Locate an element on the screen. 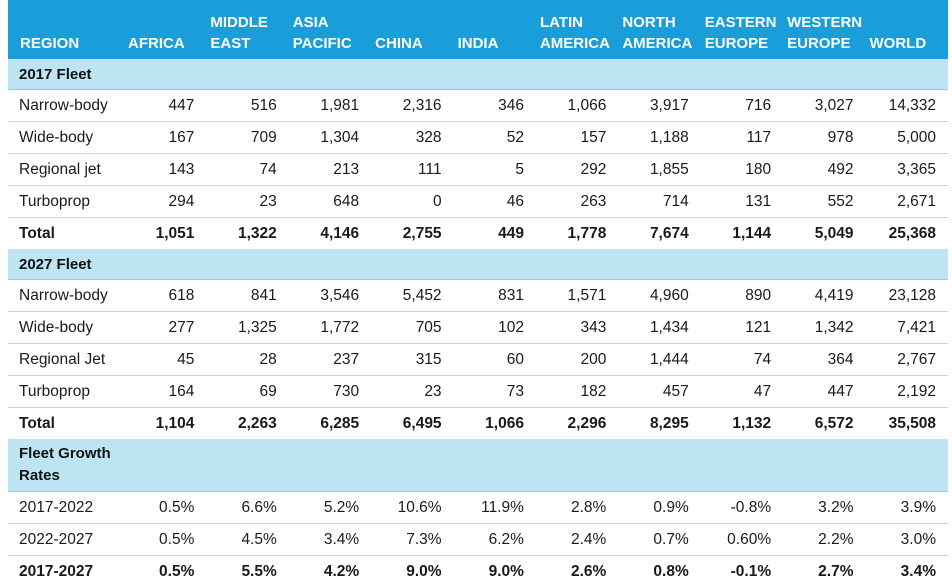 The image size is (952, 587). row-label: Regional jet is located at coordinates (66, 170).